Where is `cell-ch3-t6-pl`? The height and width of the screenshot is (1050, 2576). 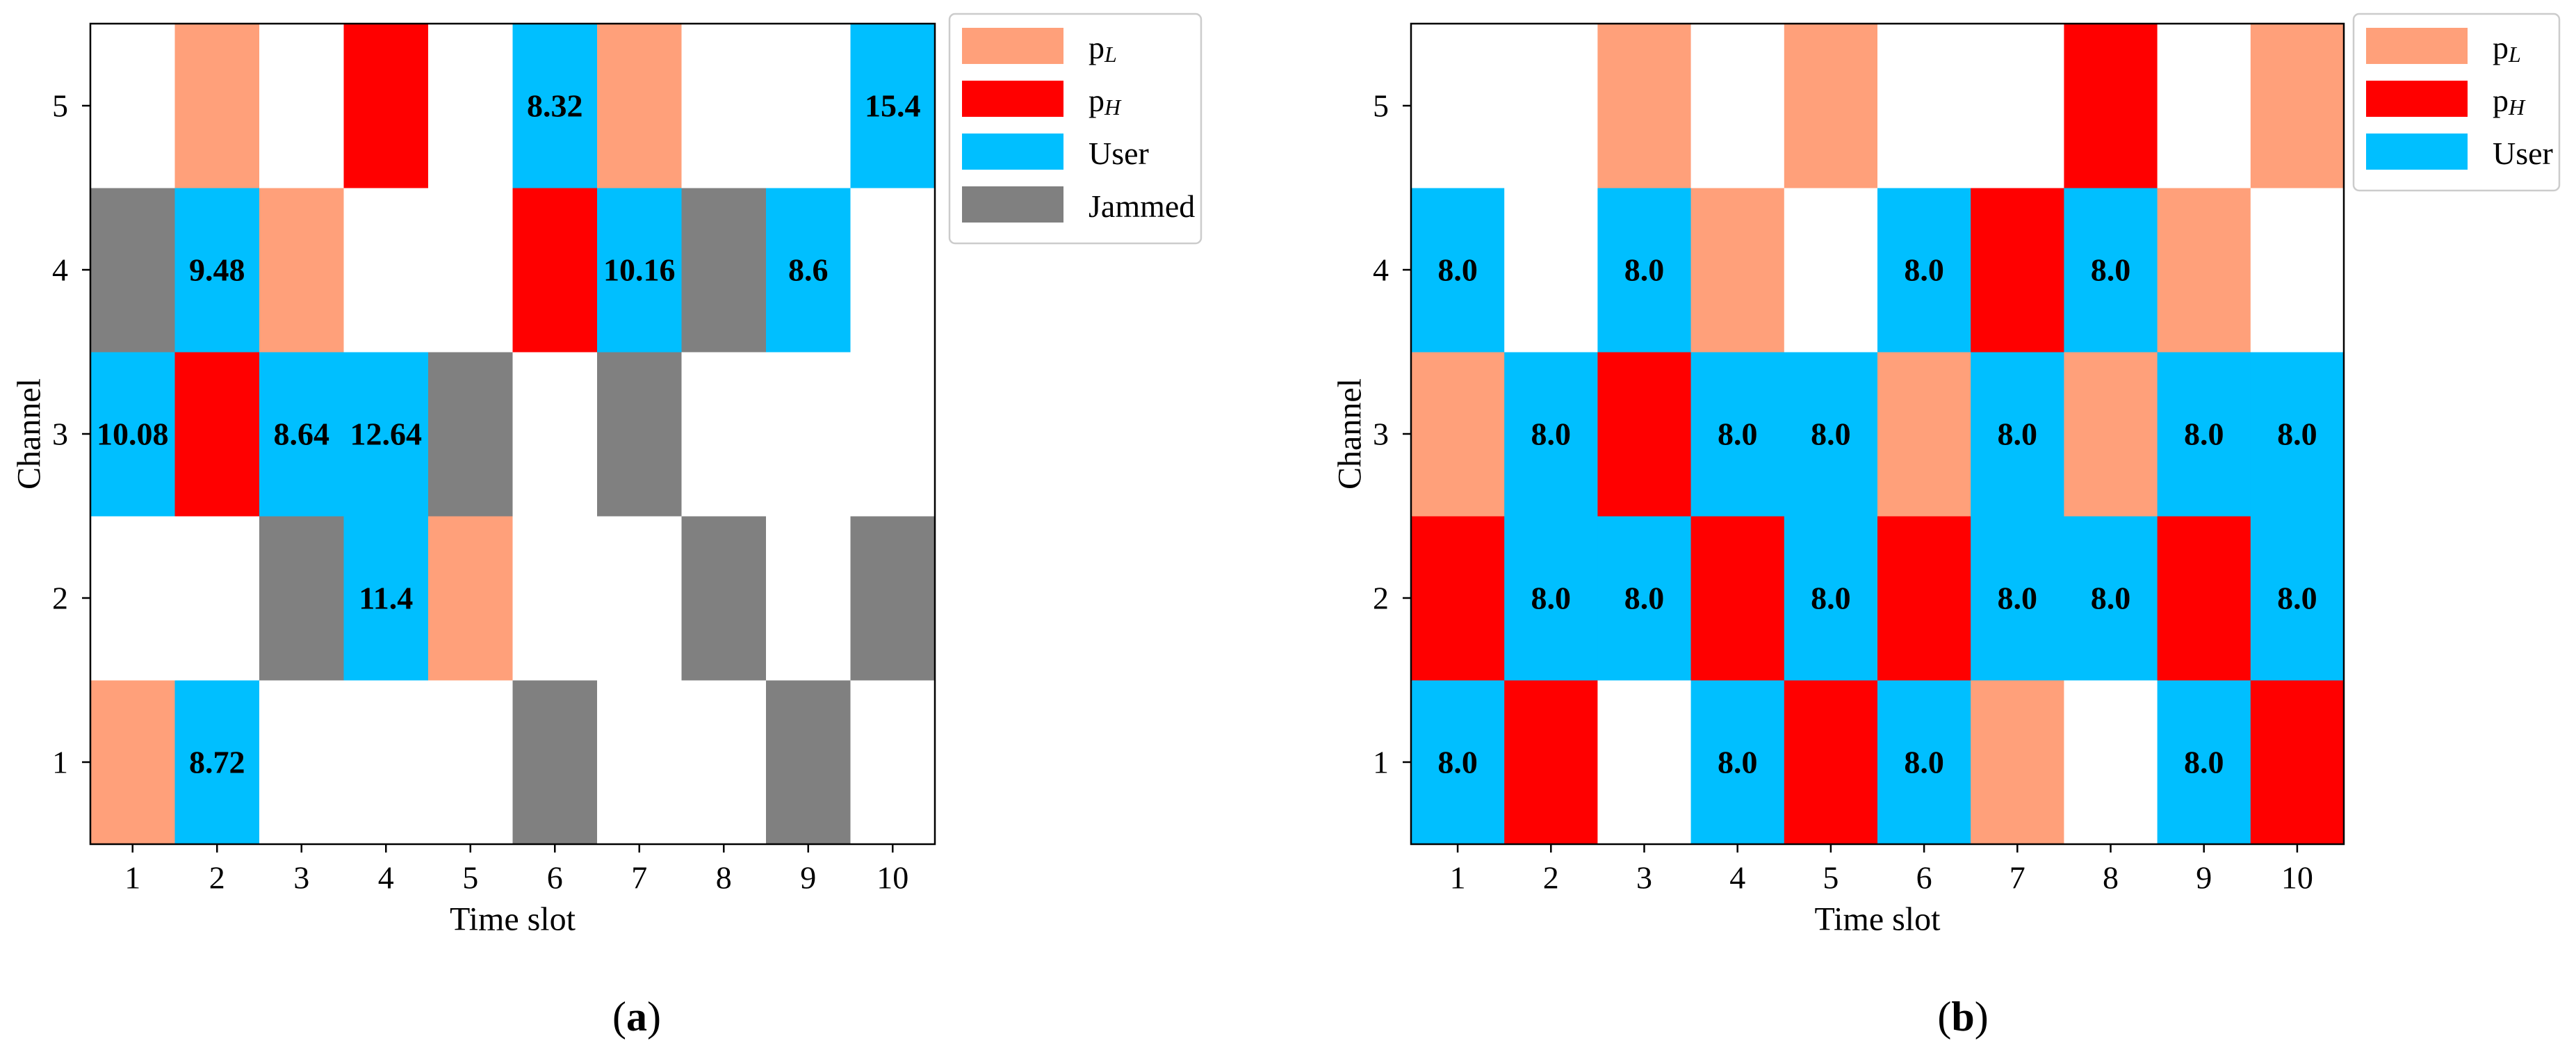
cell-ch3-t6-pl is located at coordinates (1924, 434).